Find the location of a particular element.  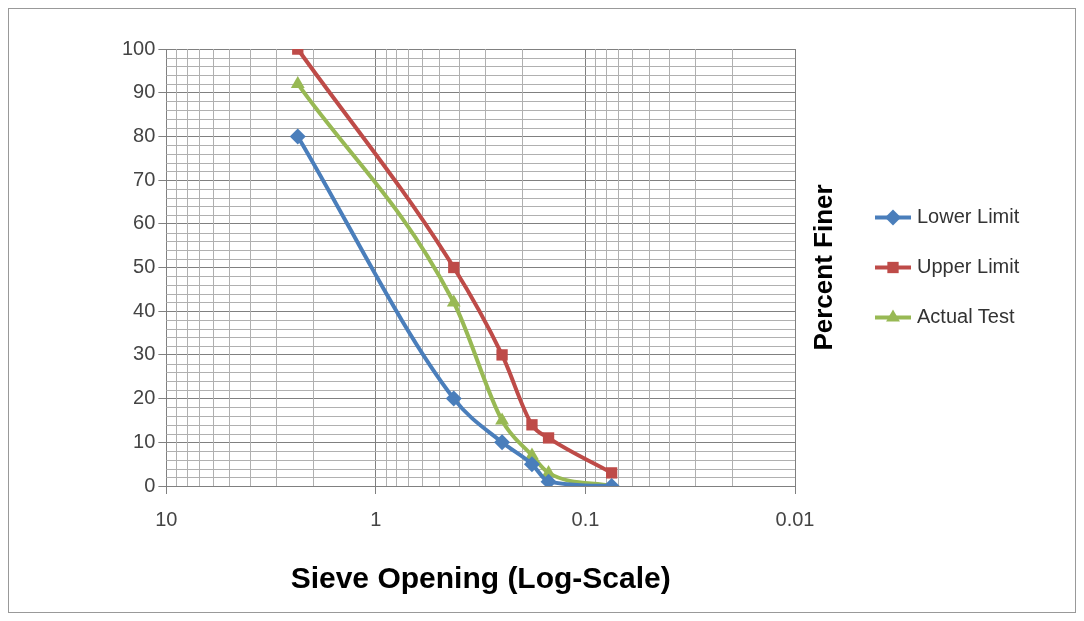

y-tick-label: 60 is located at coordinates (144, 222).